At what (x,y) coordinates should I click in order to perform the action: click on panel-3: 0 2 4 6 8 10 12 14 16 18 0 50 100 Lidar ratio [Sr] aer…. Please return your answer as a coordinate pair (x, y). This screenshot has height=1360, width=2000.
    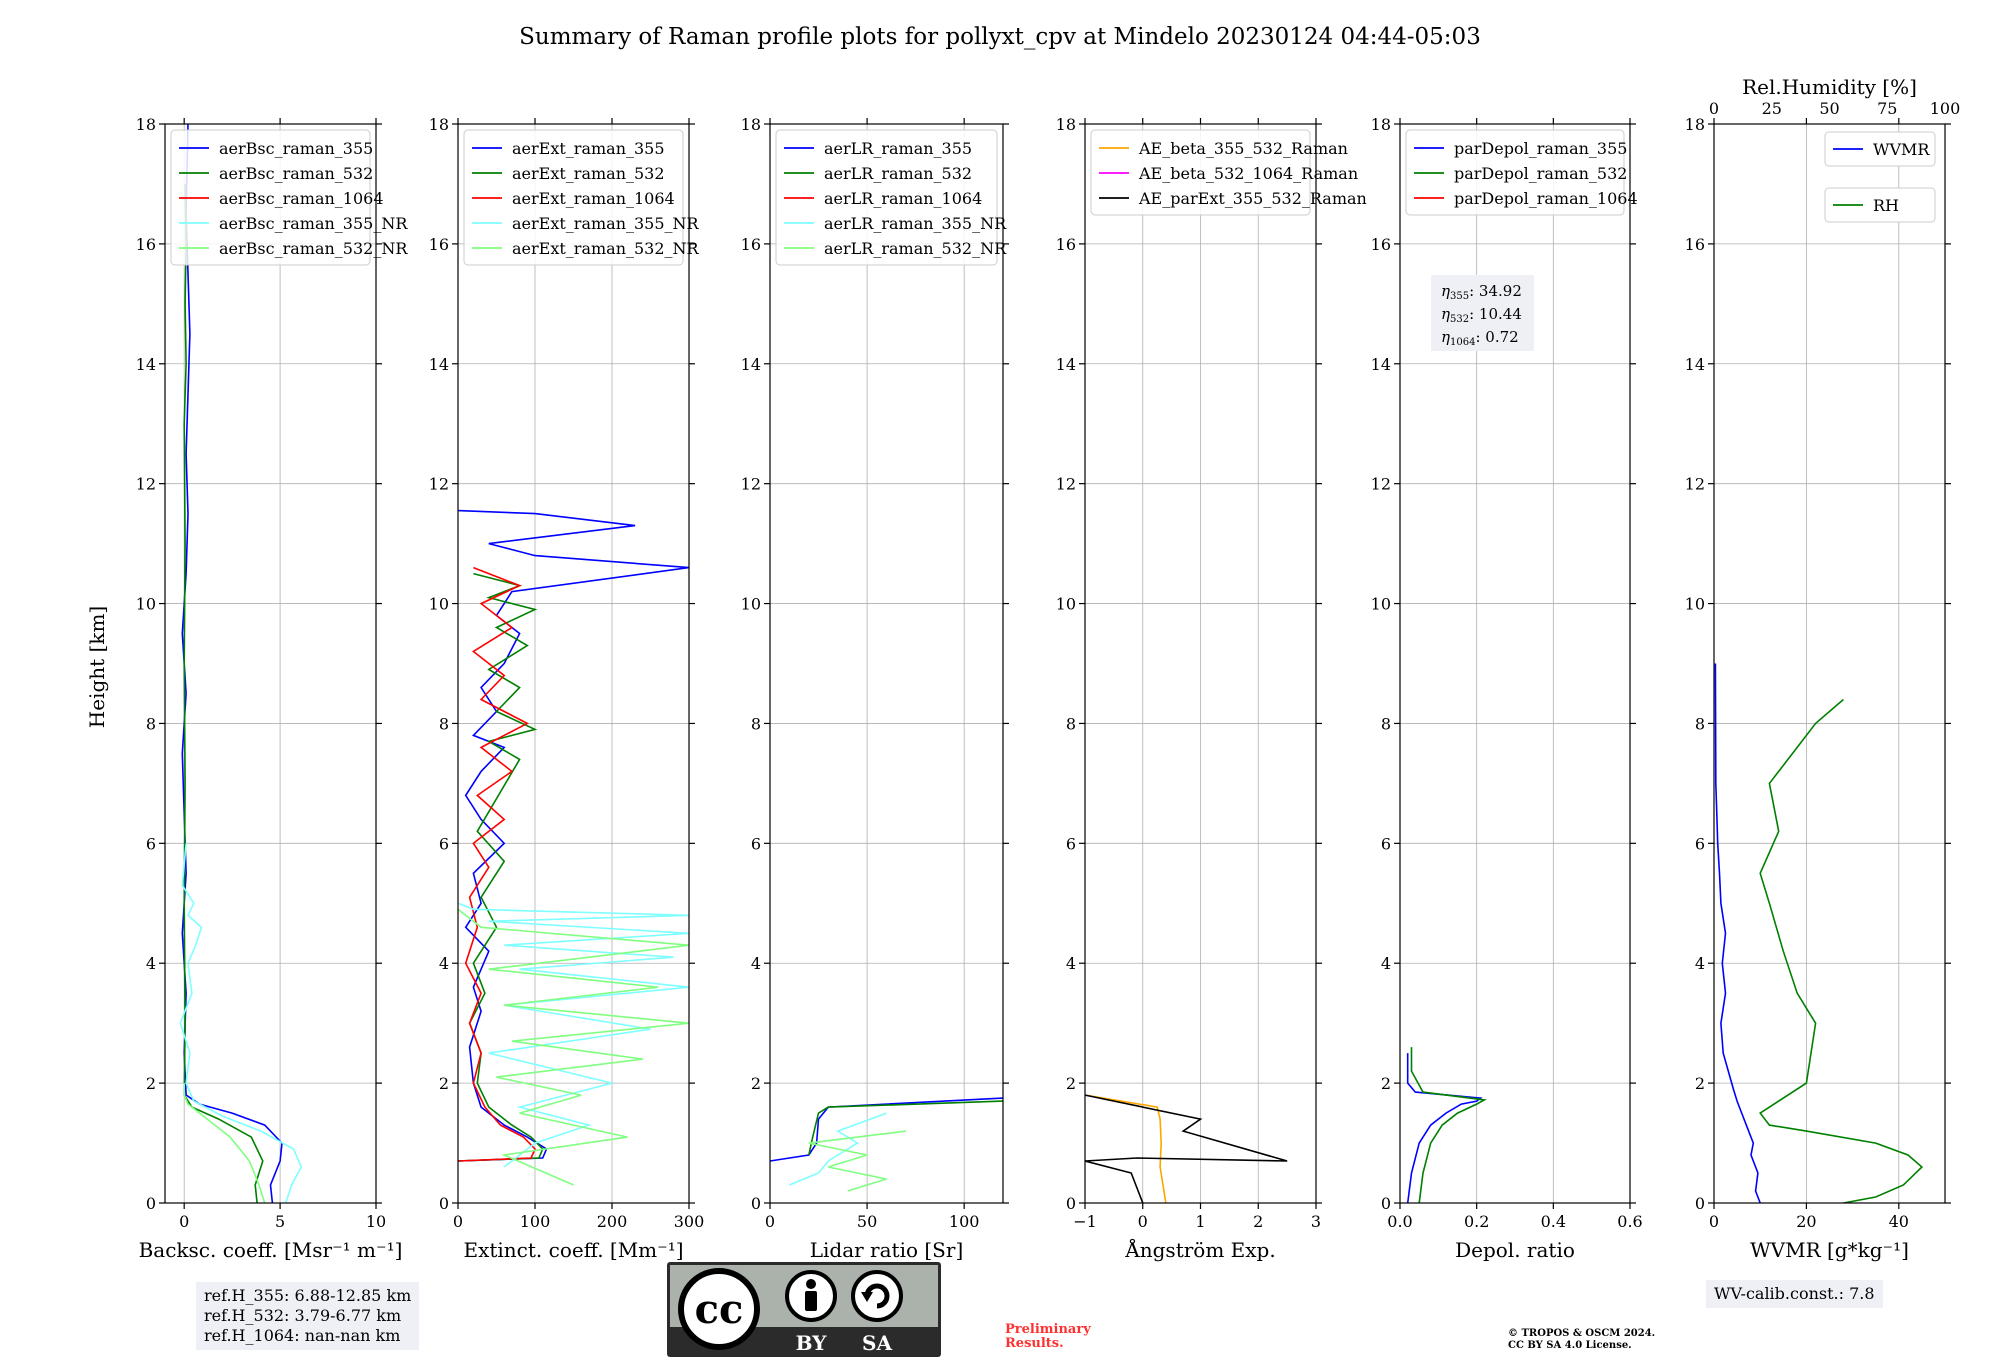
    Looking at the image, I should click on (875, 688).